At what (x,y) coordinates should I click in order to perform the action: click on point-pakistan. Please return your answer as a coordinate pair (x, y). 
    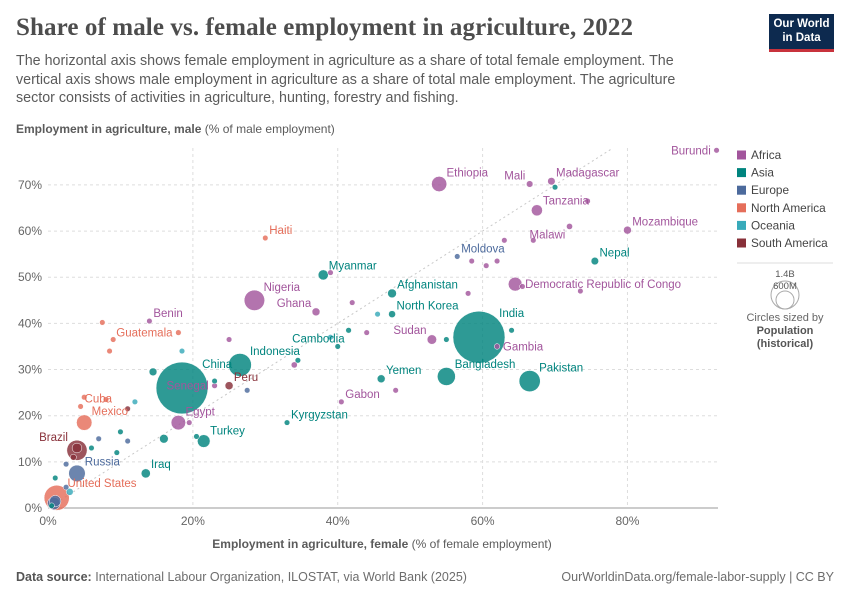
    Looking at the image, I should click on (529, 381).